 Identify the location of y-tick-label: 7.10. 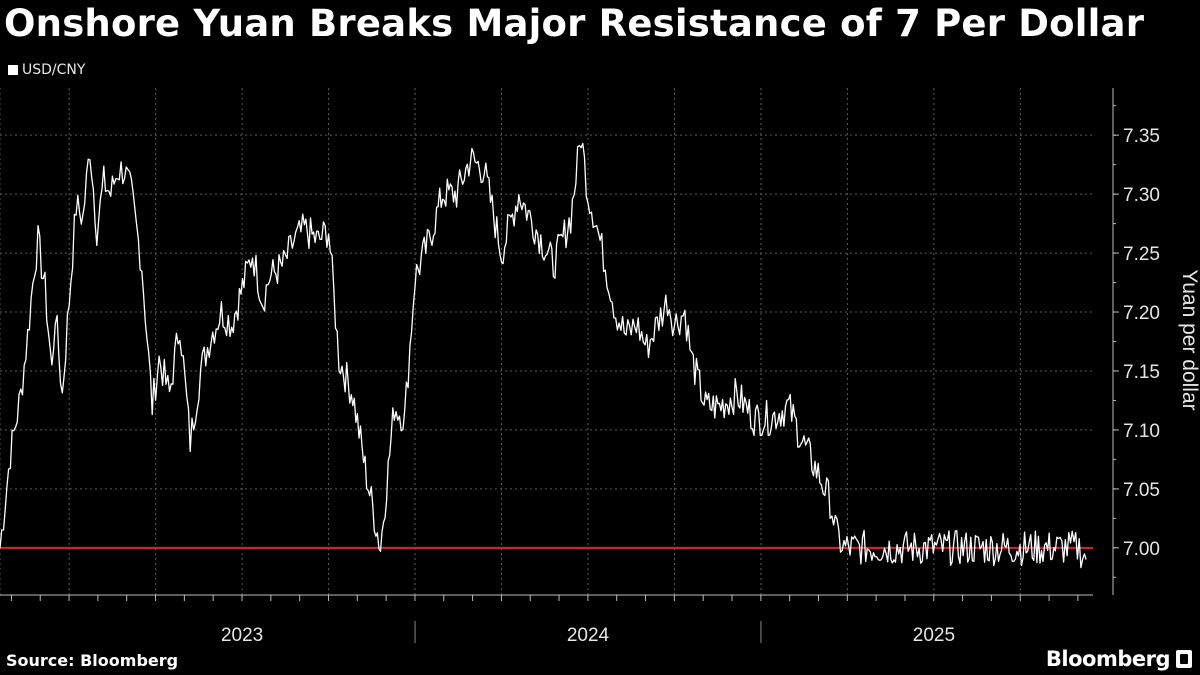
(1141, 431).